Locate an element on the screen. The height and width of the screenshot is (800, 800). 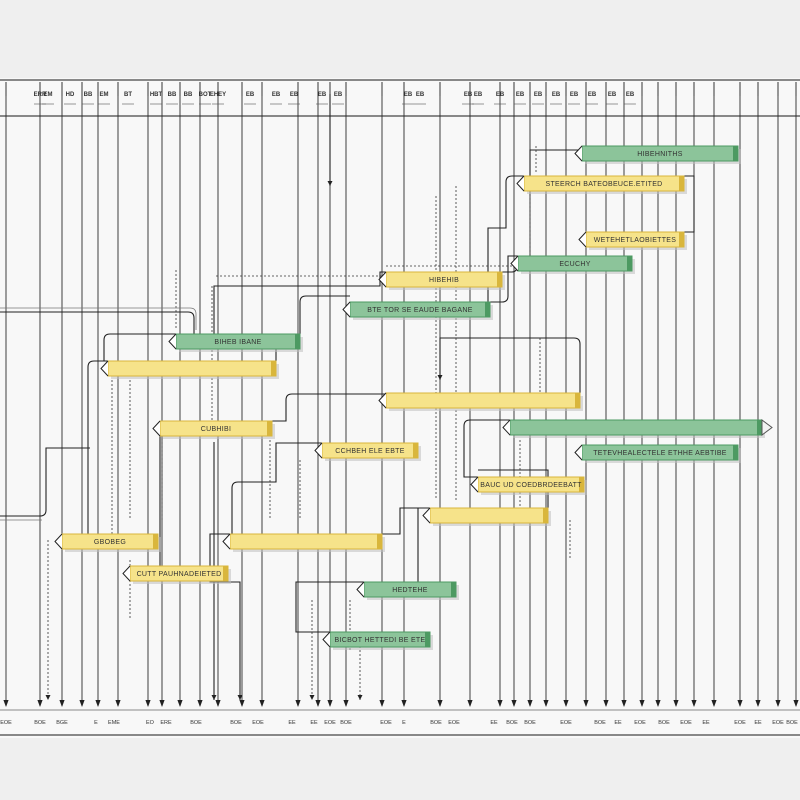
task-label: CCHBEH ELE EBTE is located at coordinates (369, 451).